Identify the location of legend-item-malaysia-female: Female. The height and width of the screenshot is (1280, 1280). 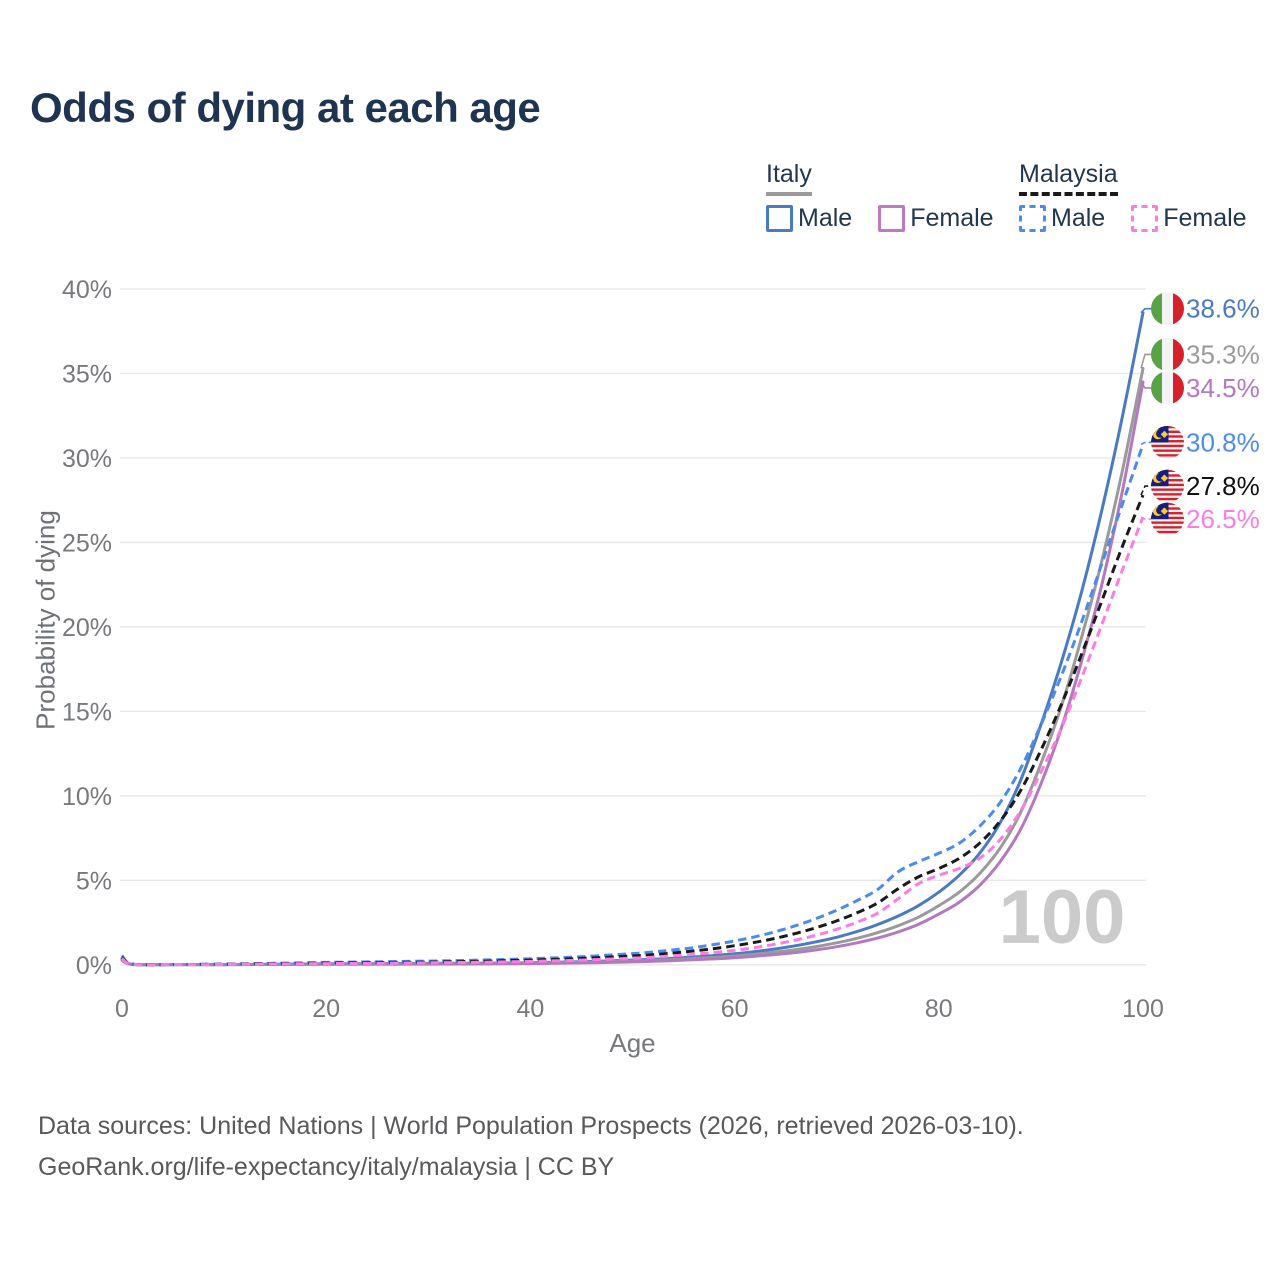
(1189, 218).